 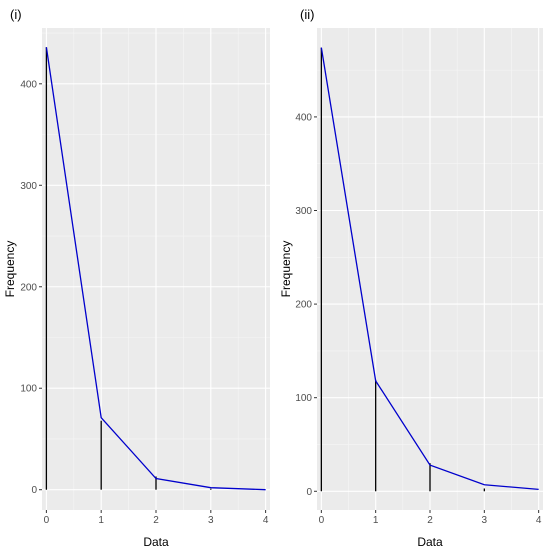 What do you see at coordinates (16, 14) in the screenshot?
I see `panel-label: (i)` at bounding box center [16, 14].